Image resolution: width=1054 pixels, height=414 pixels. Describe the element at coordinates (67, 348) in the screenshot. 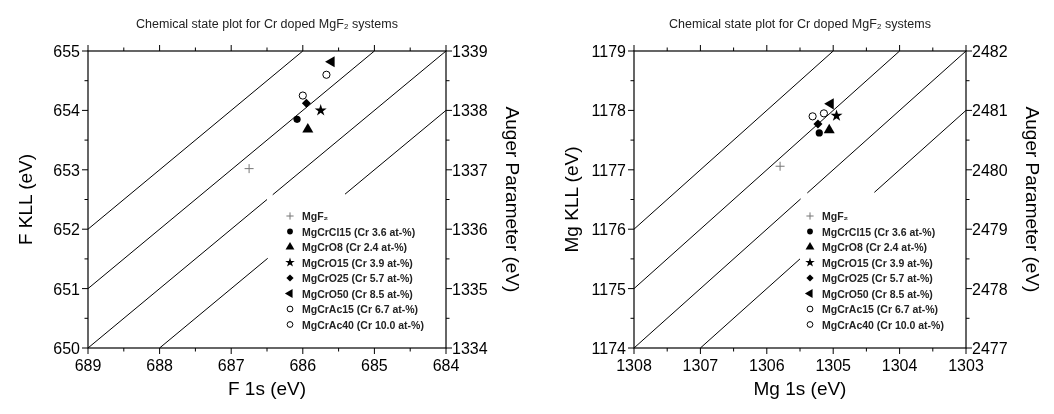

I see `y-tick-label: 650` at that location.